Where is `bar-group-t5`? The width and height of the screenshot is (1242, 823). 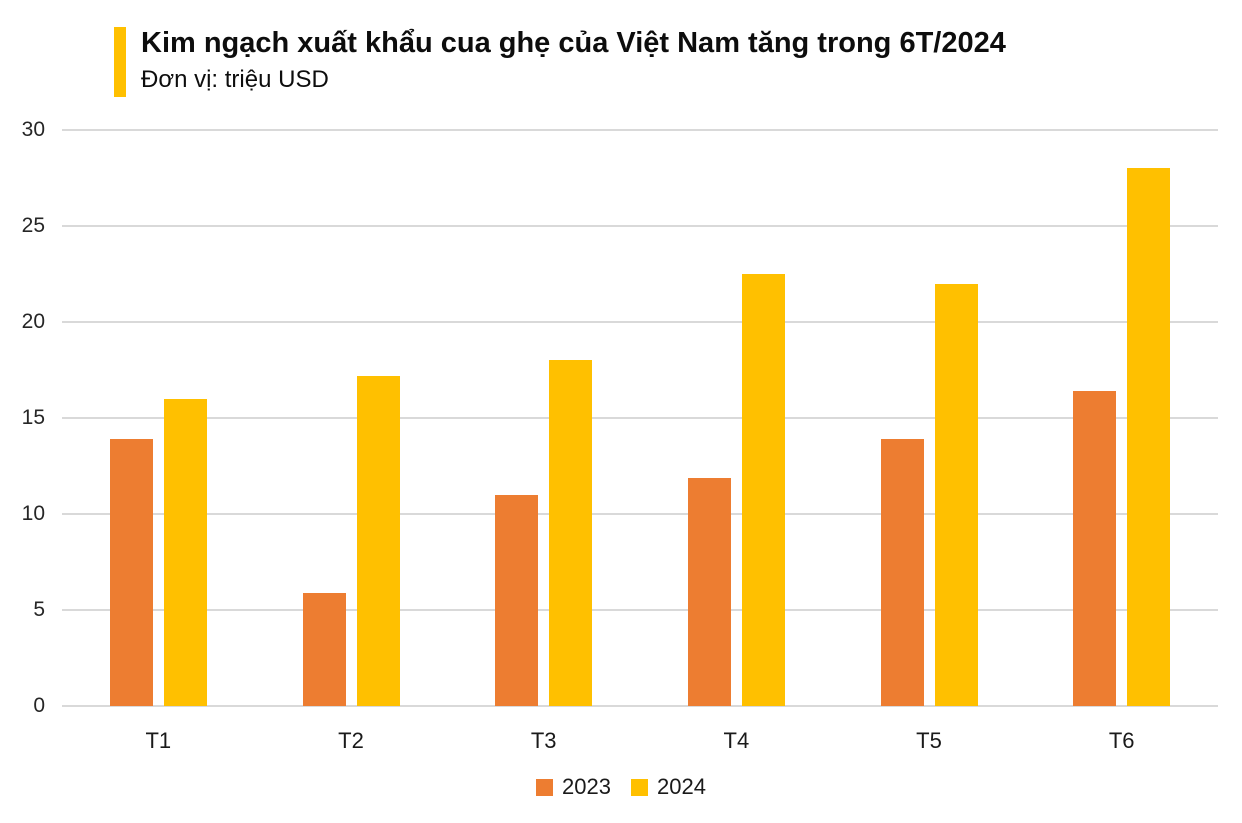
bar-group-t5 is located at coordinates (929, 418).